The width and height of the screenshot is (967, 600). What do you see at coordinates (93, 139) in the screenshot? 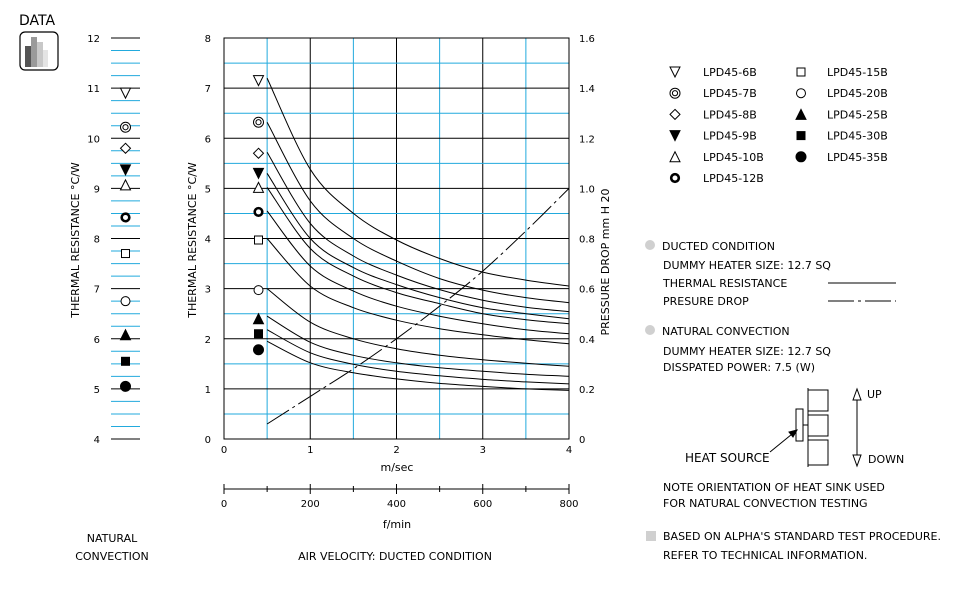
I see `left-y-tick-label: 10` at bounding box center [93, 139].